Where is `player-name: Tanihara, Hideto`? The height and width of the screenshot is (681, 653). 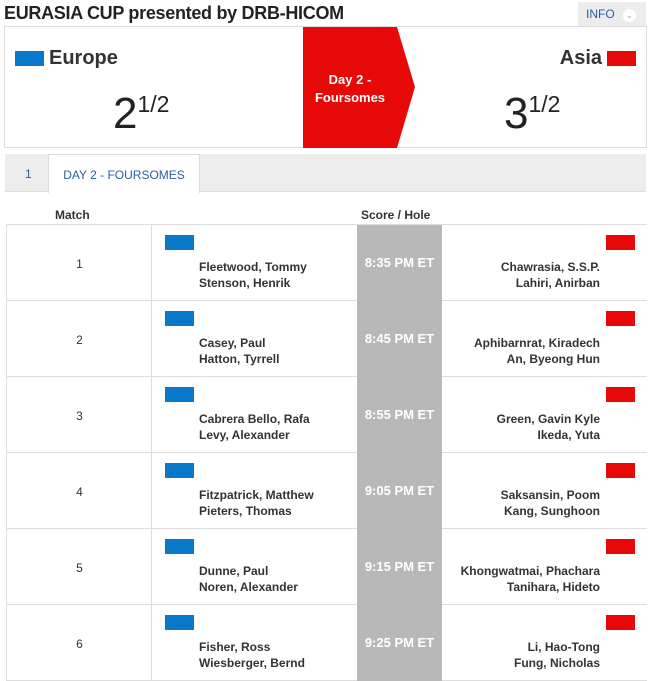 player-name: Tanihara, Hideto is located at coordinates (553, 587).